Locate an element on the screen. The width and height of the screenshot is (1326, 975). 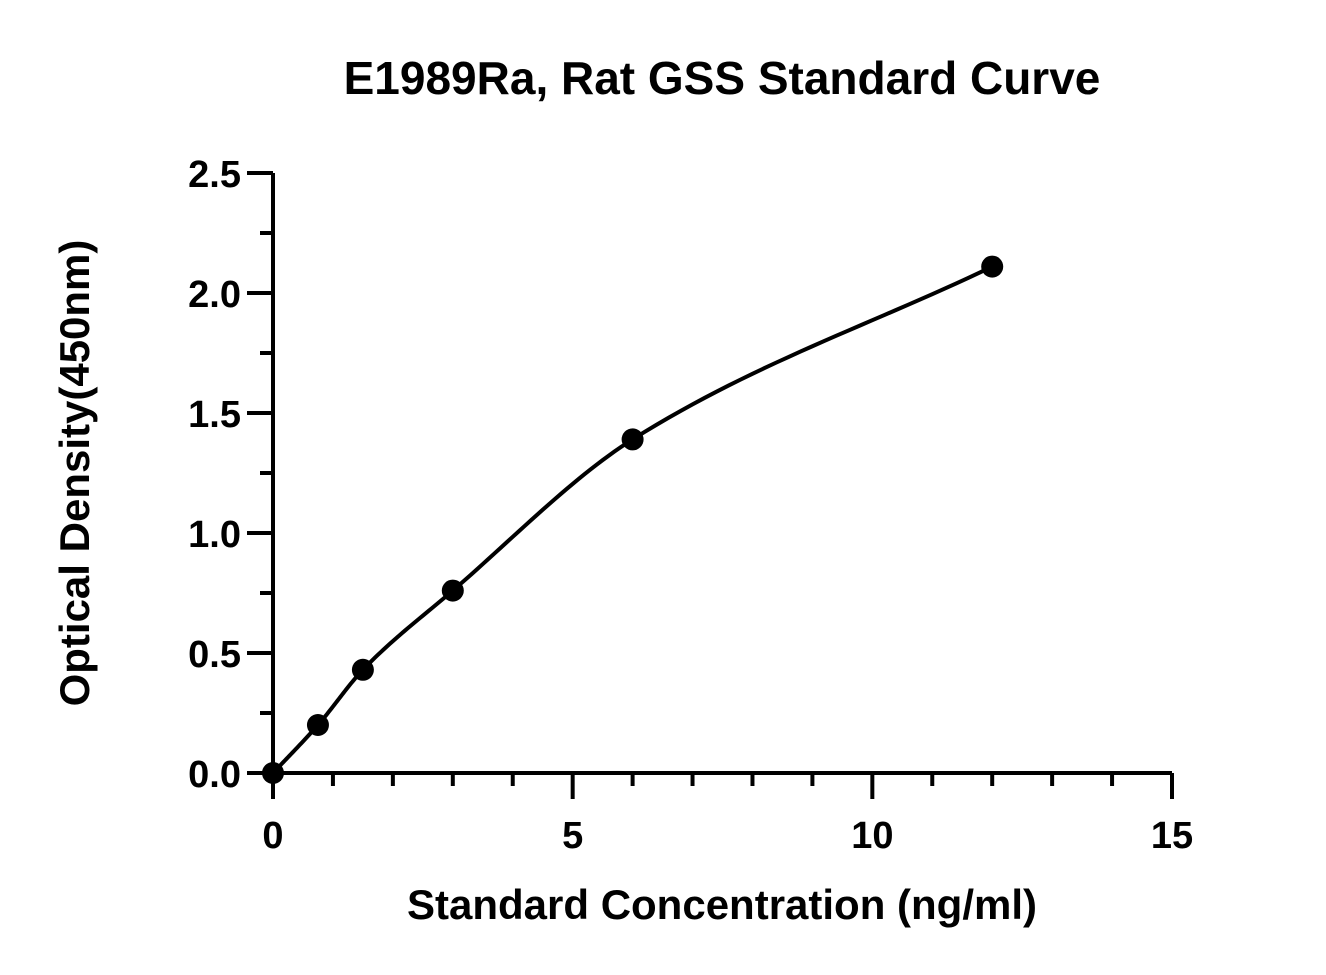
y-tick-label-3: 1.5 is located at coordinates (214, 415).